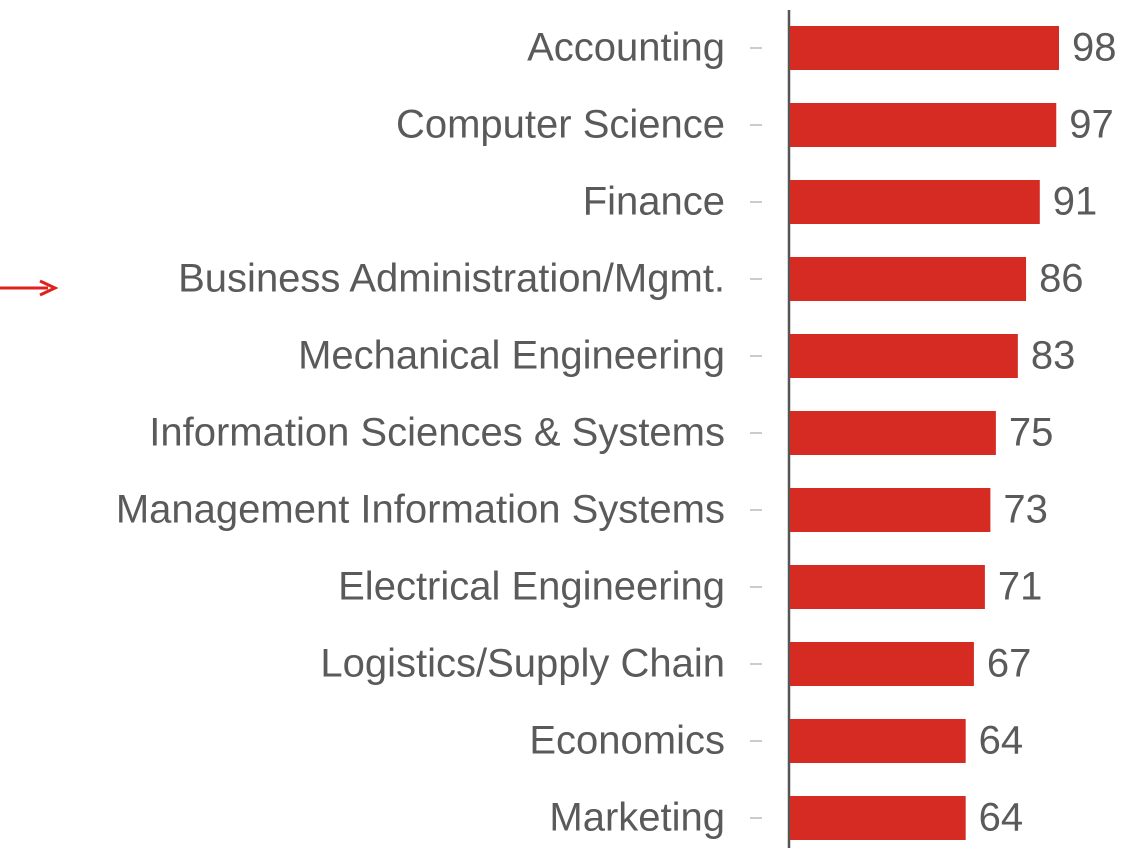 Image resolution: width=1130 pixels, height=848 pixels. What do you see at coordinates (637, 818) in the screenshot?
I see `category-label: Marketing` at bounding box center [637, 818].